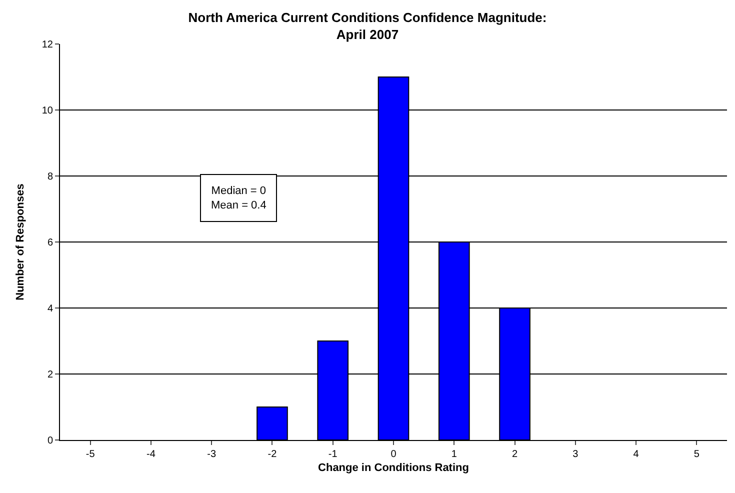  I want to click on y-tick-label: 0, so click(50, 441).